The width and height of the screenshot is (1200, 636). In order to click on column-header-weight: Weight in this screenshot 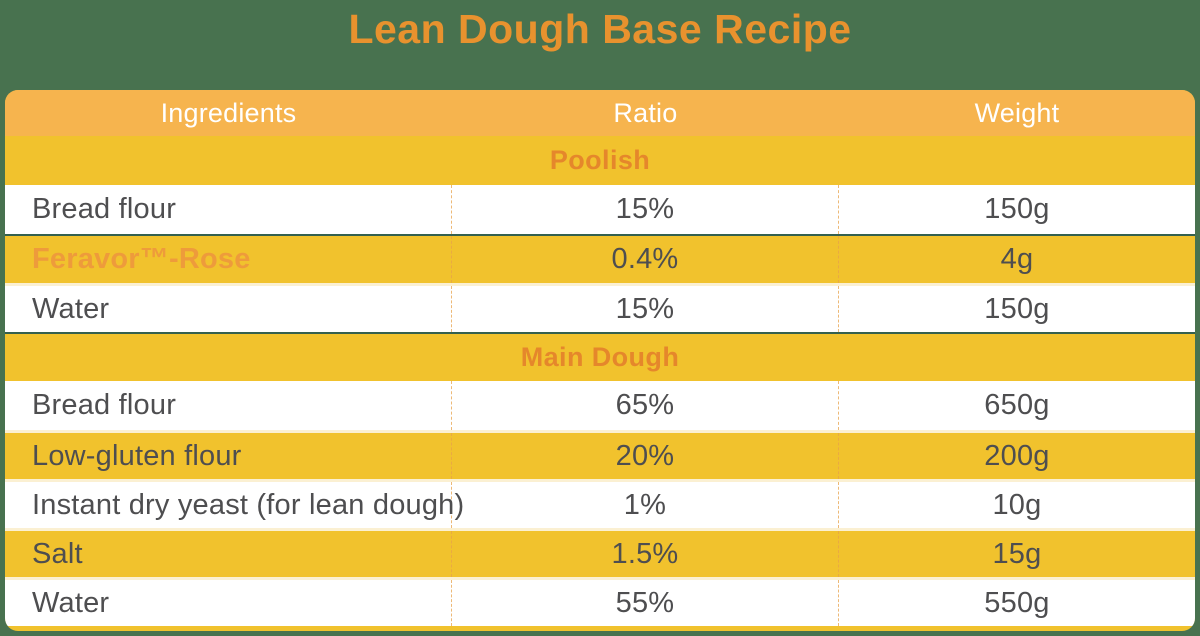, I will do `click(1017, 112)`.